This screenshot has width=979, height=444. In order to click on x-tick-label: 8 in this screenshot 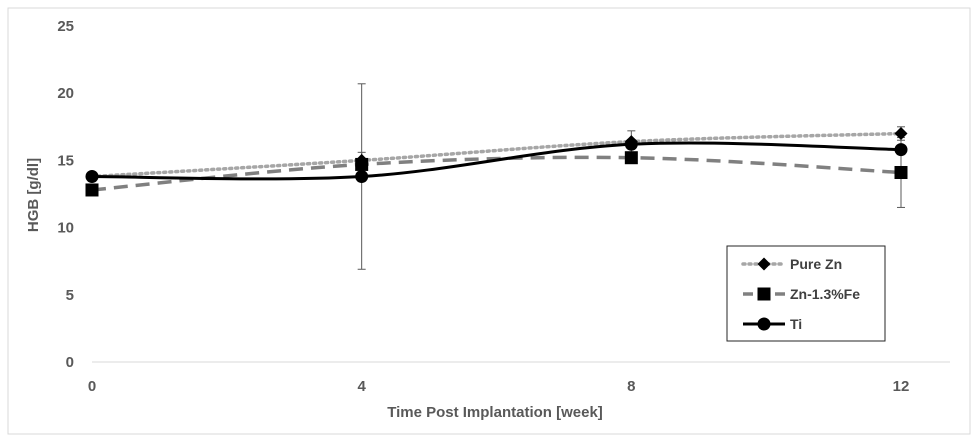, I will do `click(631, 386)`.